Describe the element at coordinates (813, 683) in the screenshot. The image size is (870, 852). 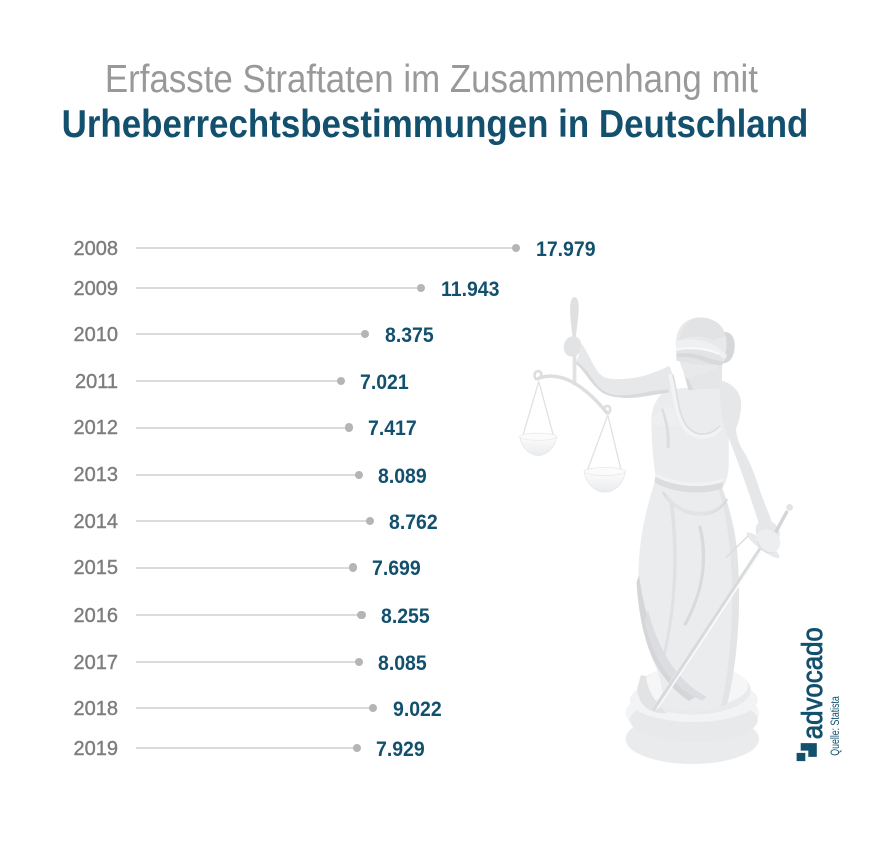
I see `svg-text: advocado` at that location.